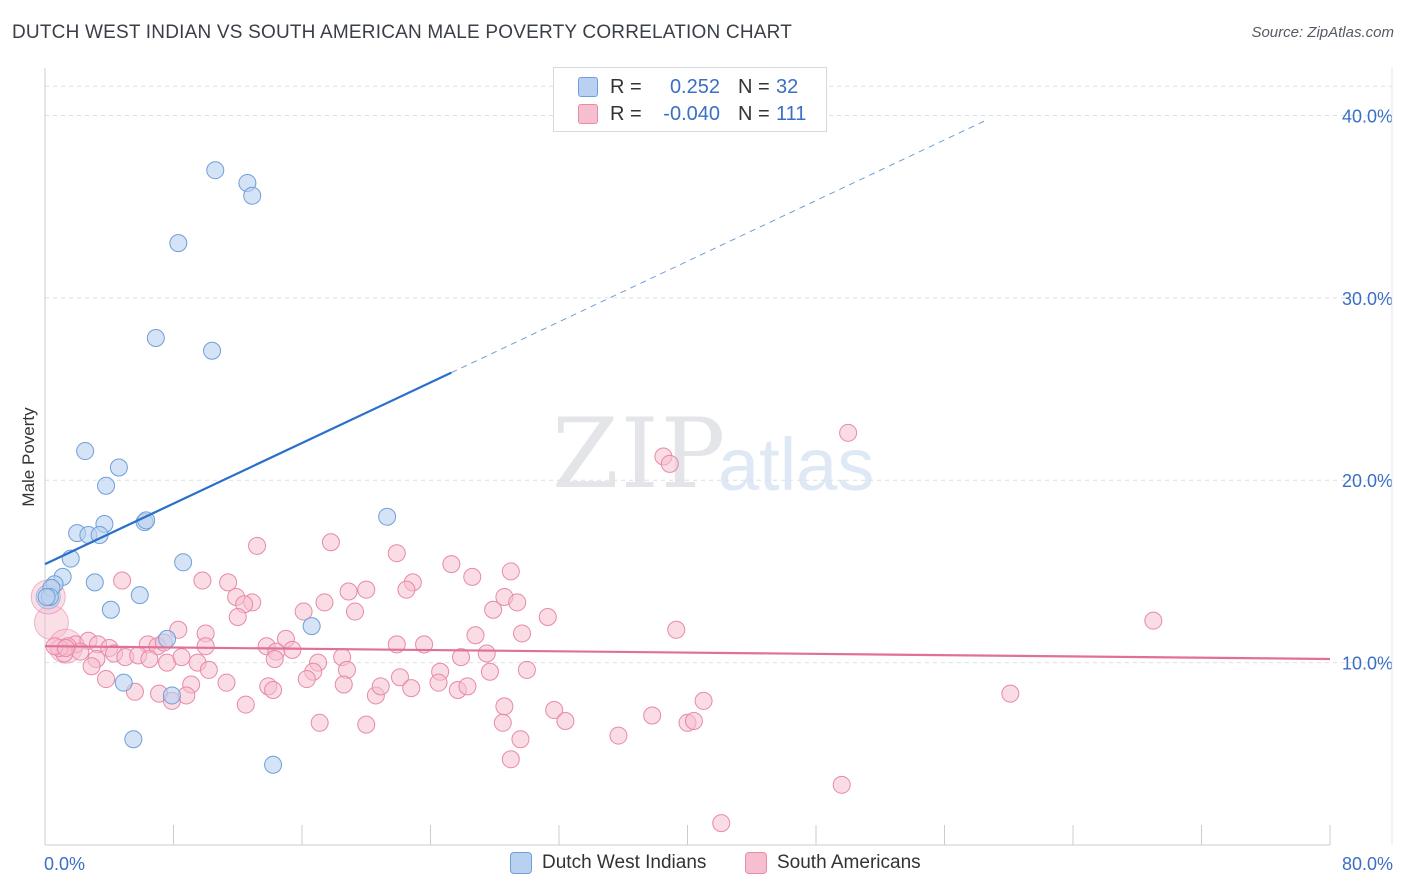 This screenshot has width=1406, height=892. I want to click on legend-label: Dutch West Indians, so click(624, 862).